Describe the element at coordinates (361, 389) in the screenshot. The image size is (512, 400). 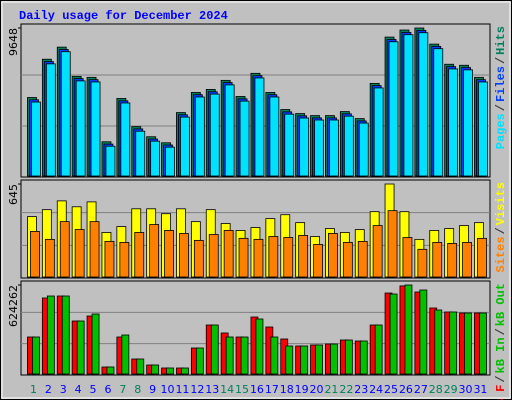
I see `x-tick-label: 23` at that location.